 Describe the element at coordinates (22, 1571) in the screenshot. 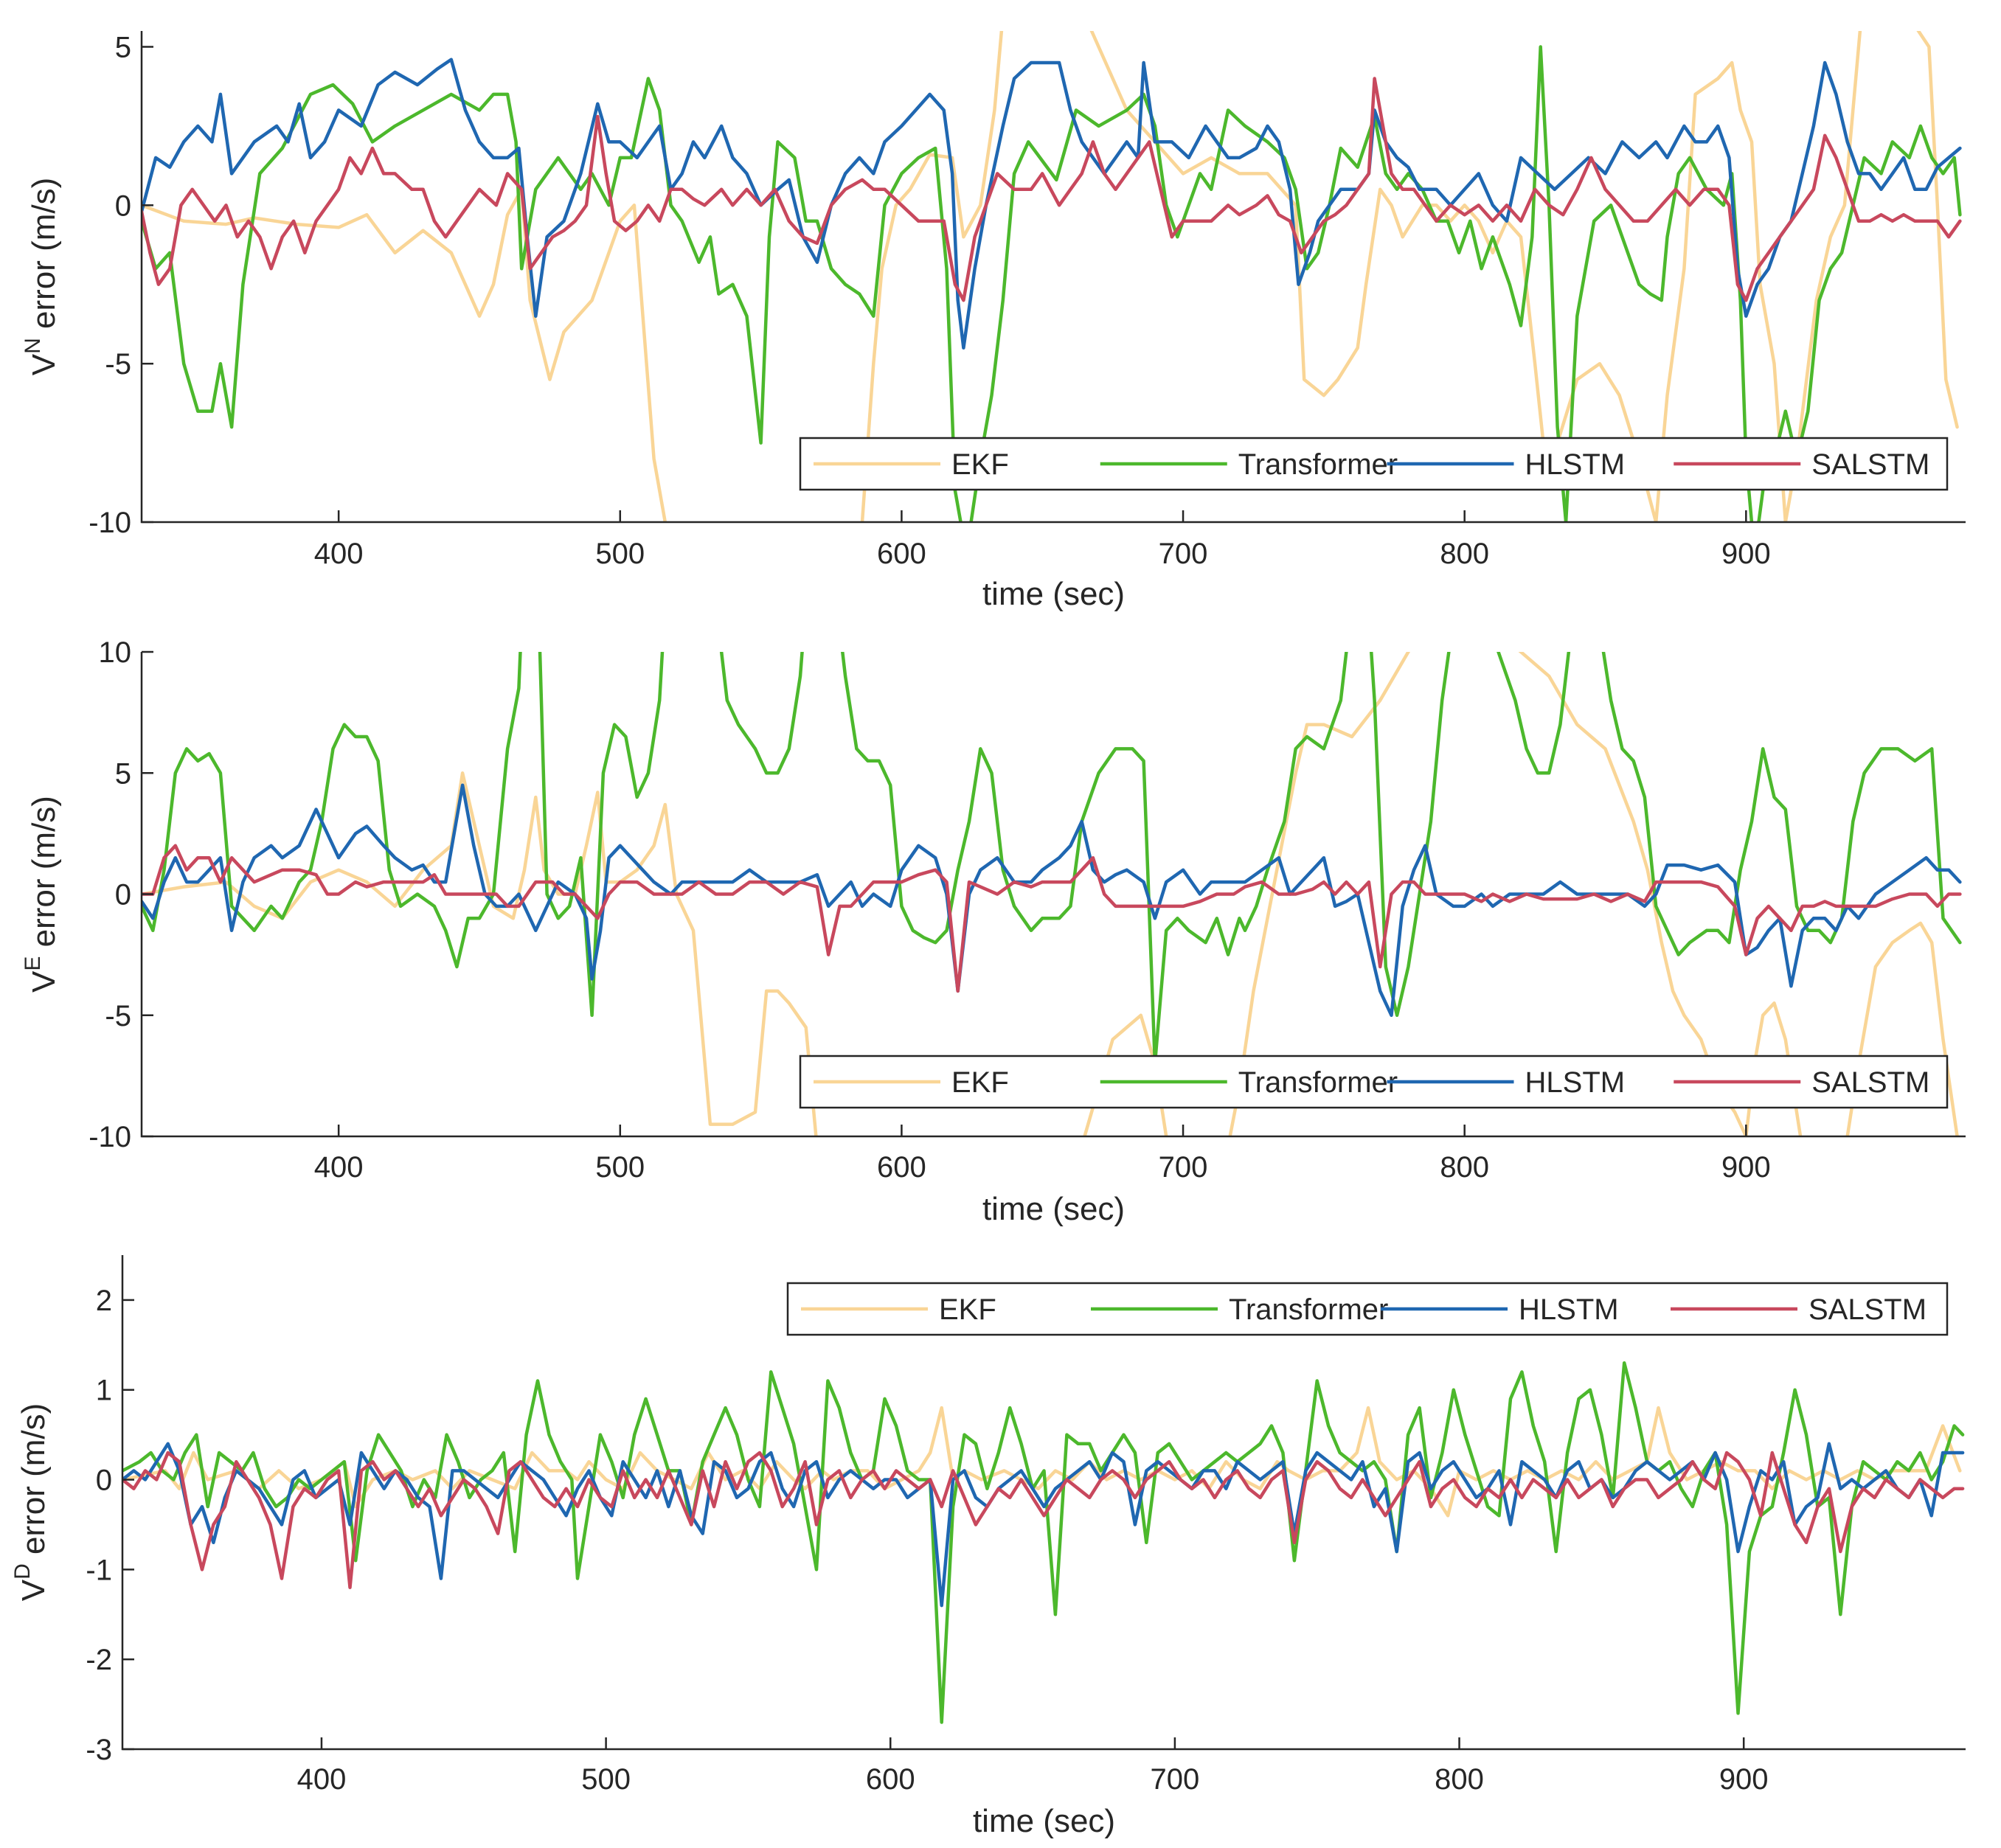

I see `y-axis-title-sup: D` at that location.